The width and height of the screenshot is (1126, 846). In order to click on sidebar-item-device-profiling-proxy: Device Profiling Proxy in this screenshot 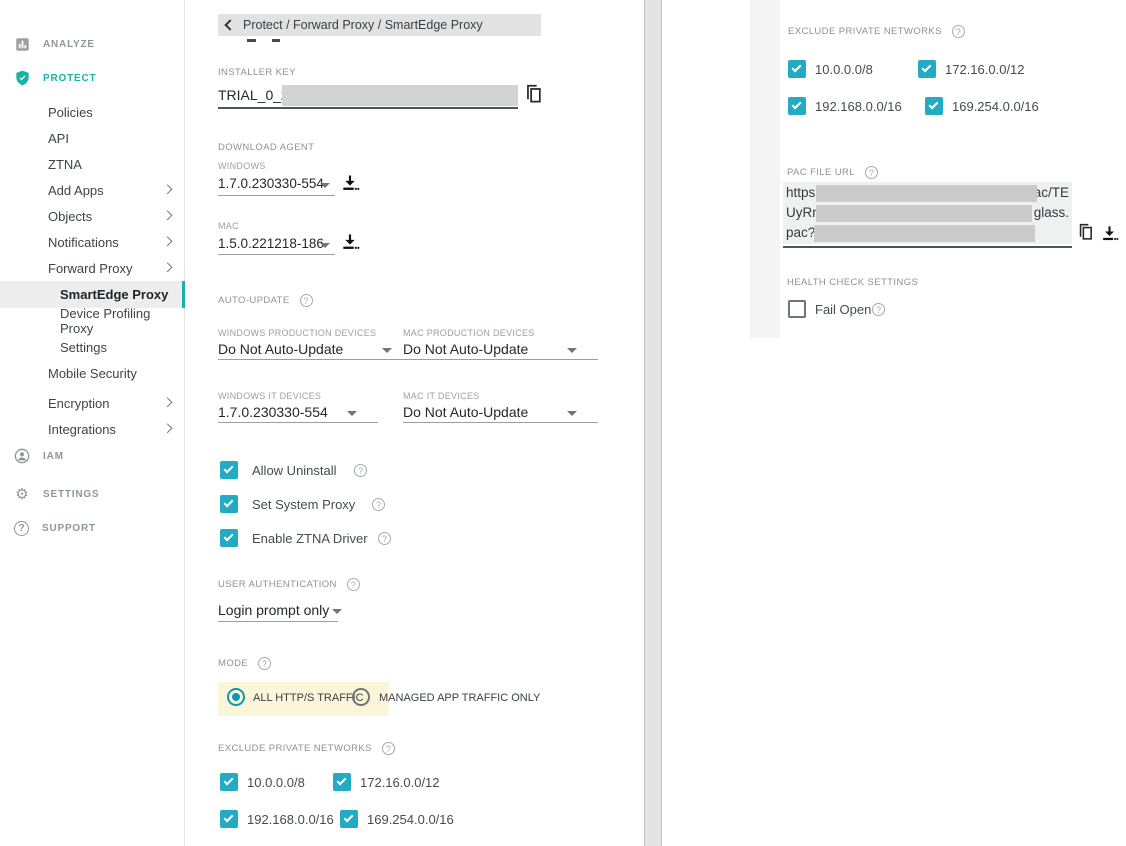, I will do `click(92, 321)`.